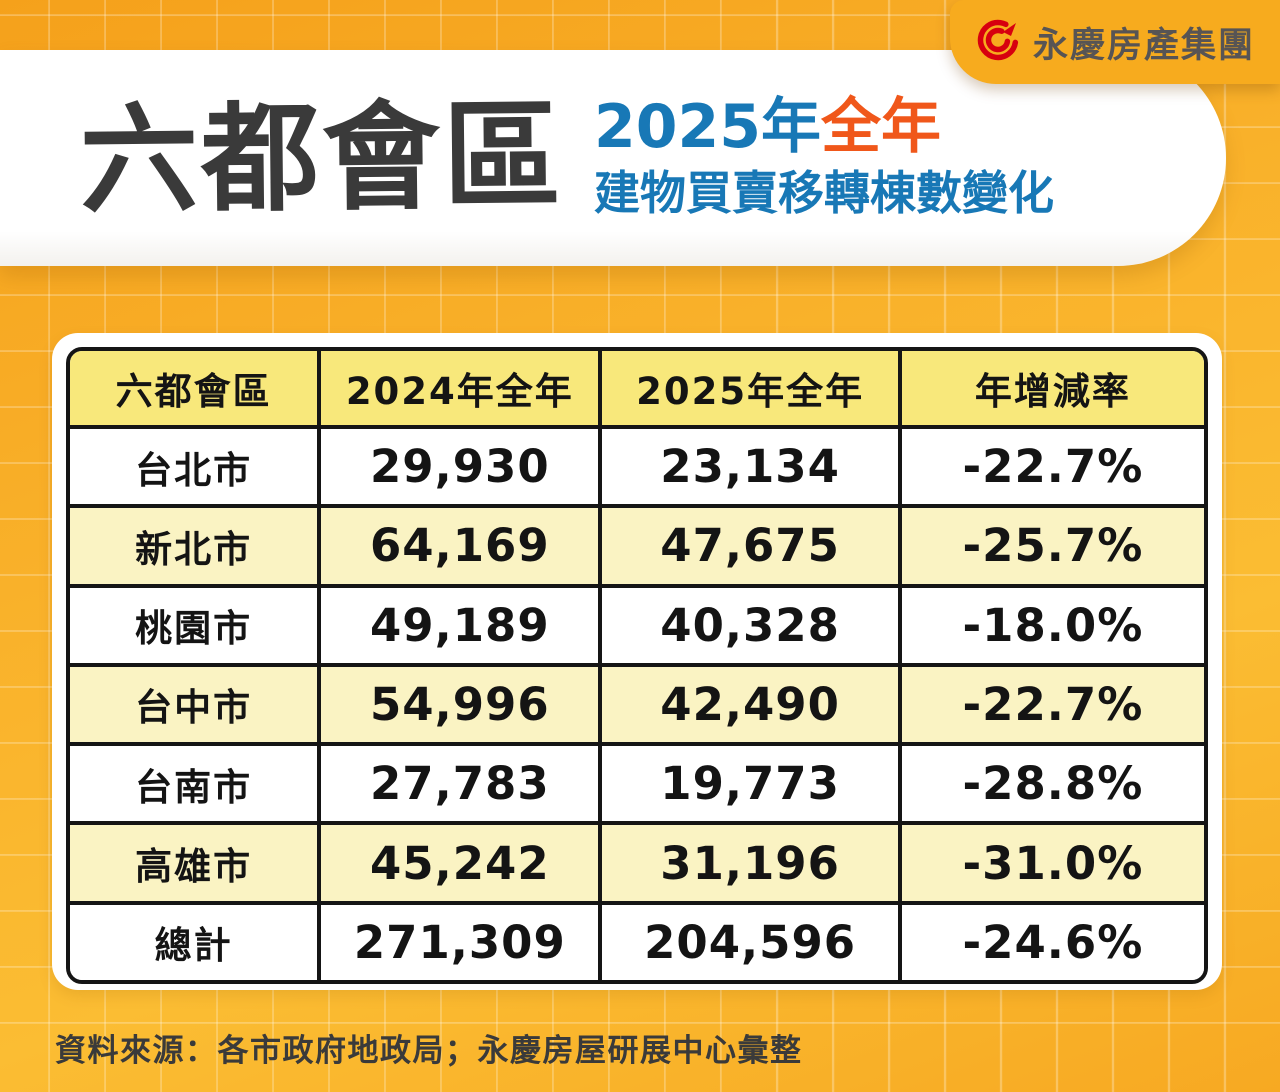 The height and width of the screenshot is (1092, 1280). I want to click on cell-yoy: -28.8%, so click(1050, 784).